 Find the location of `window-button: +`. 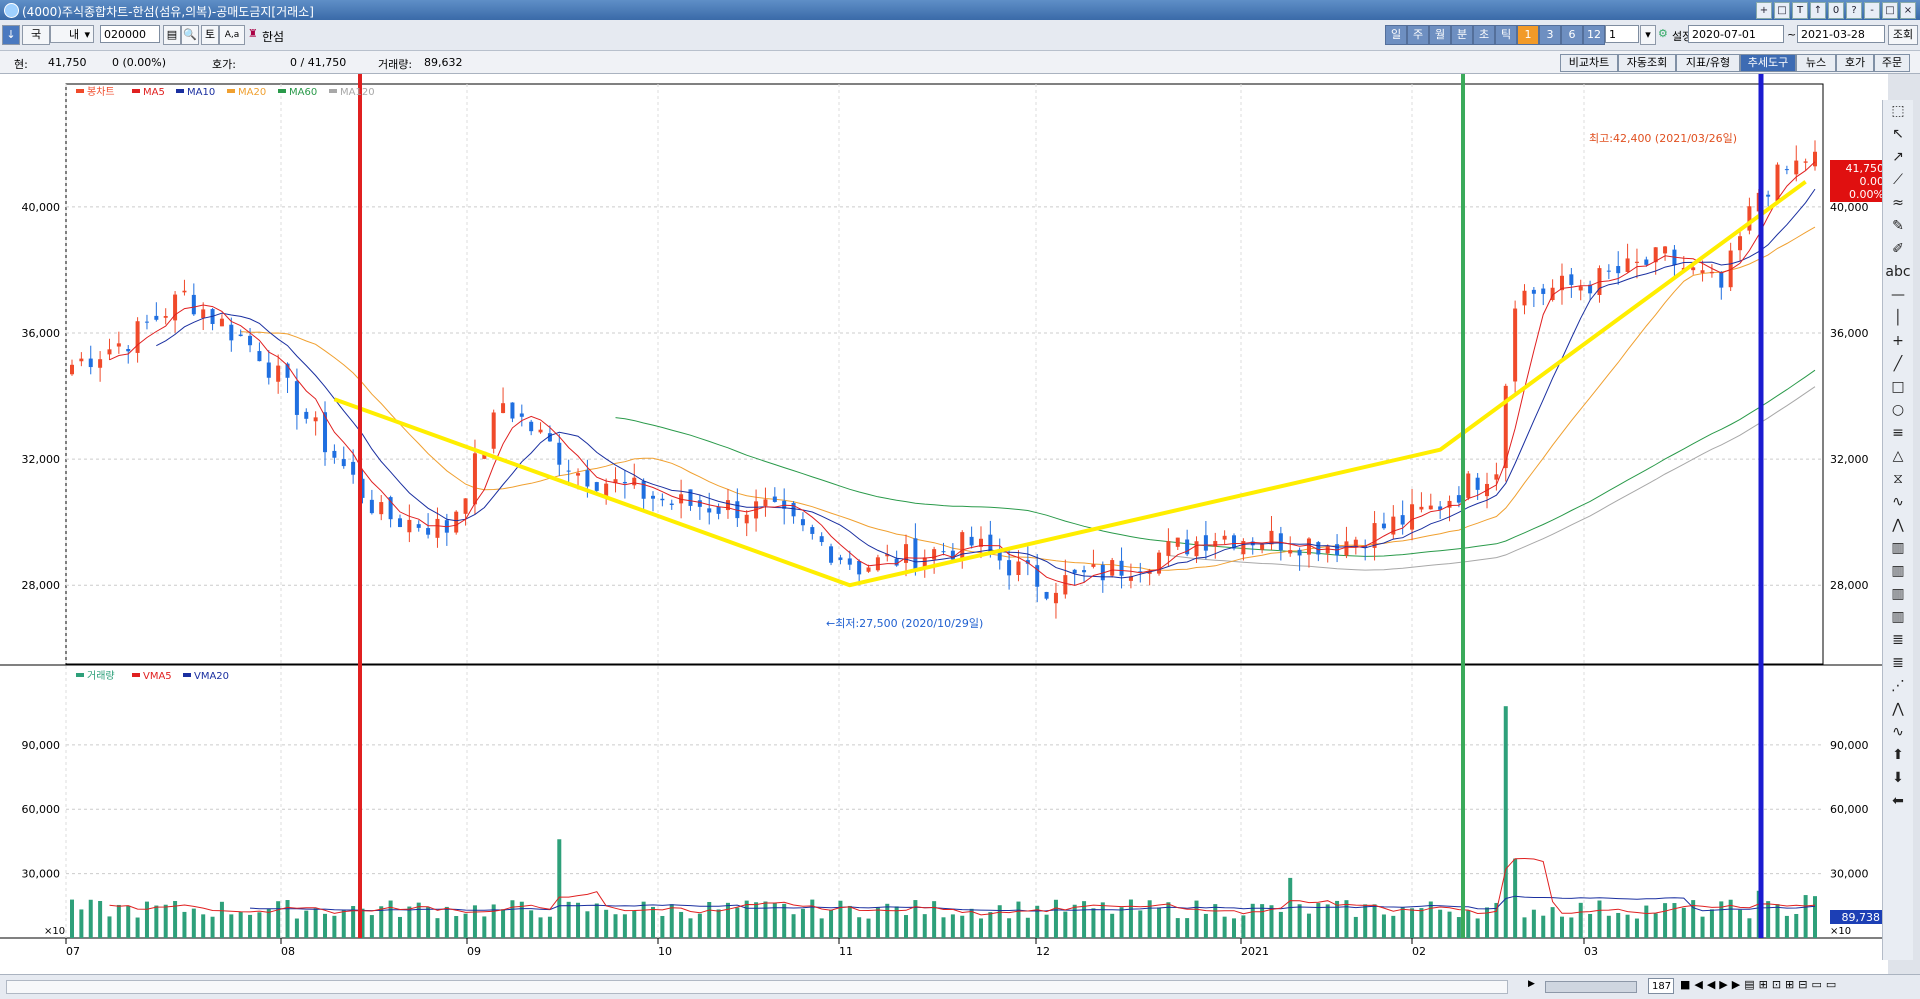

window-button: + is located at coordinates (1764, 10).